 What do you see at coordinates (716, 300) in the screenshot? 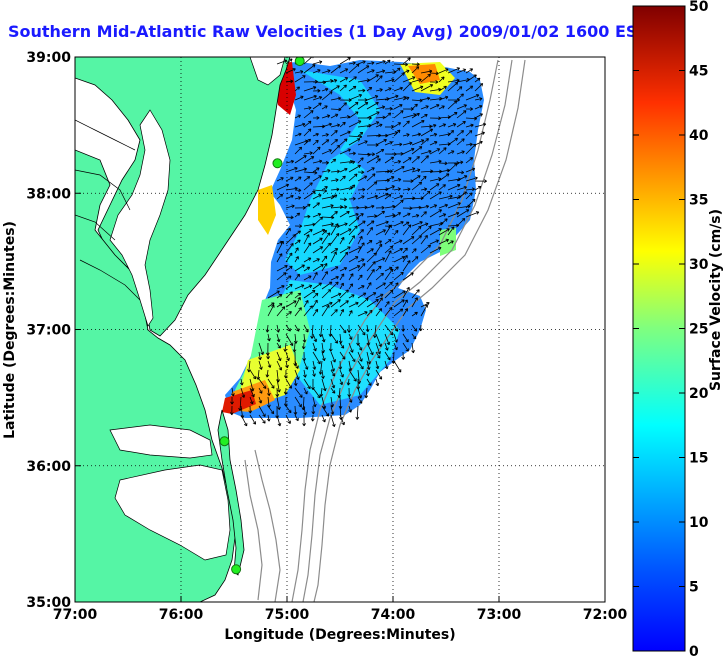
I see `colorbar-label: Surface Velocity (cm/s)` at bounding box center [716, 300].